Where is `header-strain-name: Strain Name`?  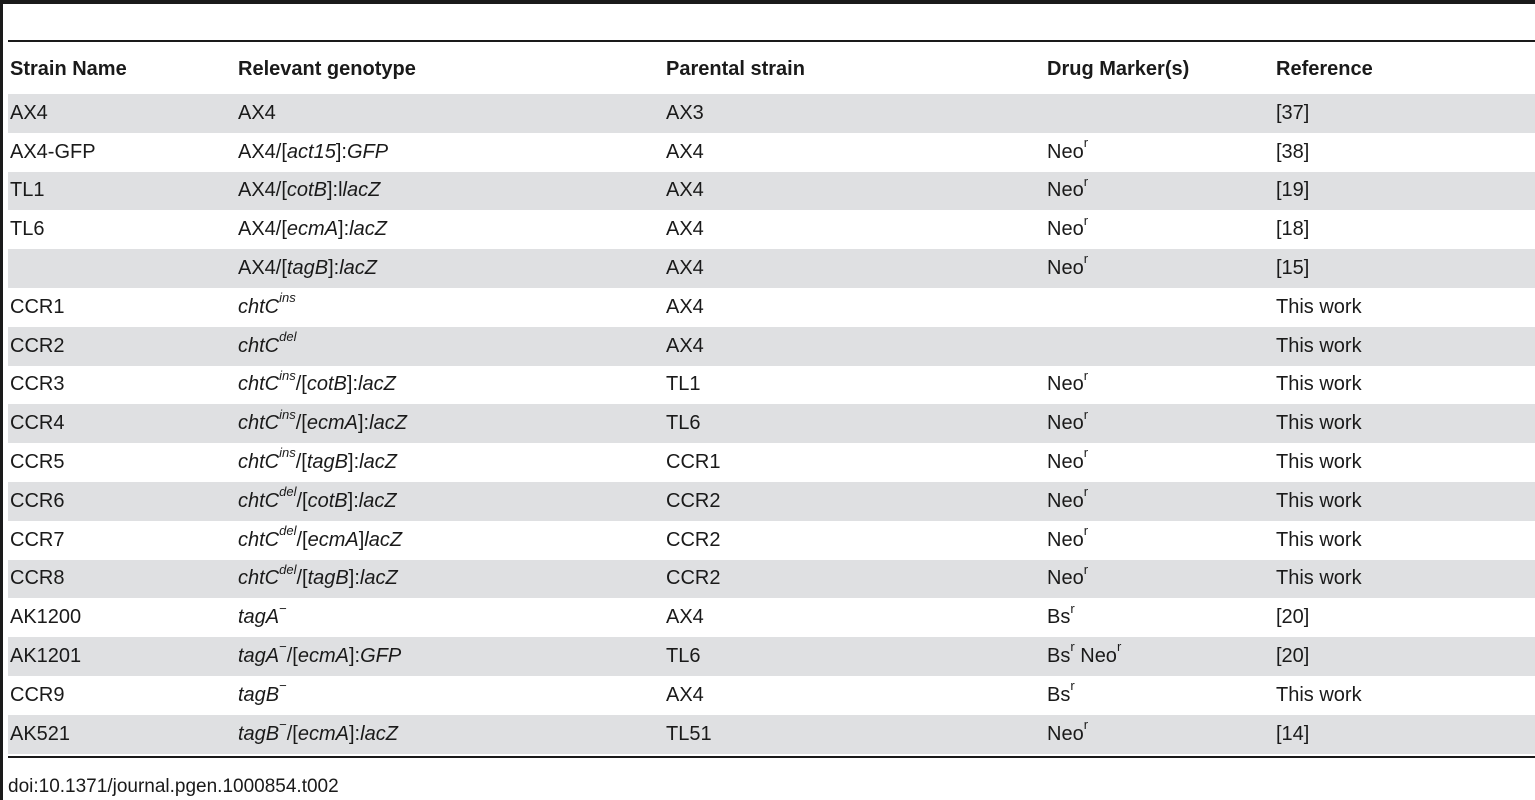
header-strain-name: Strain Name is located at coordinates (68, 68).